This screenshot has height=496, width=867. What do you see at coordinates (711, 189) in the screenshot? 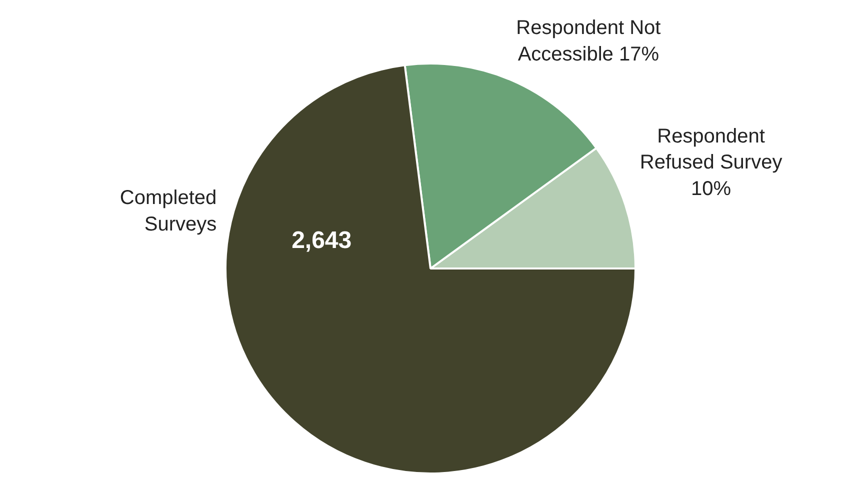
I see `data-label: 10%` at bounding box center [711, 189].